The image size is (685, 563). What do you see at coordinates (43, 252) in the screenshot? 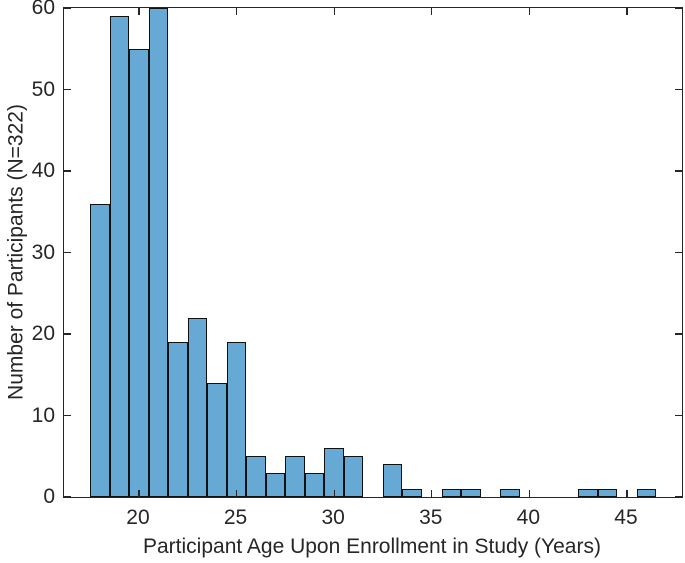
I see `y-tick-label: 30` at bounding box center [43, 252].